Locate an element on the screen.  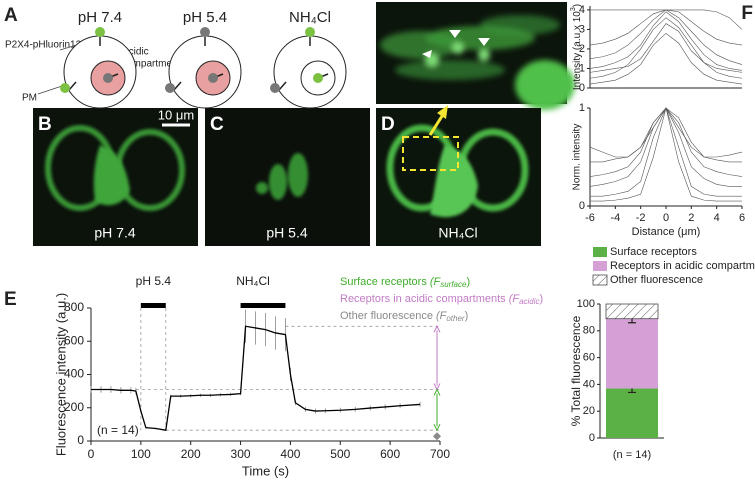
legend-subscript: surface is located at coordinates (453, 284).